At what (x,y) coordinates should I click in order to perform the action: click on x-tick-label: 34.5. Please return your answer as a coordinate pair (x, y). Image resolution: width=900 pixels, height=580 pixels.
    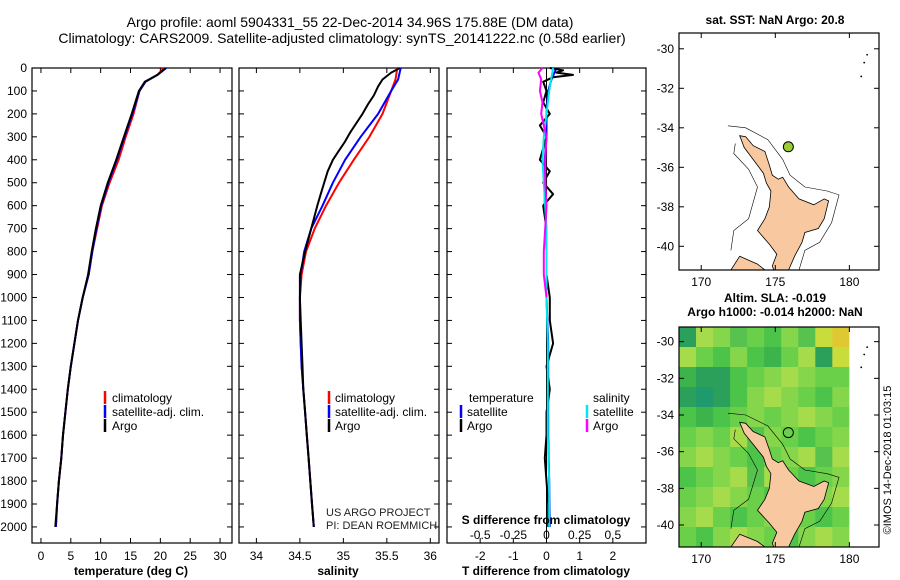
    Looking at the image, I should click on (300, 556).